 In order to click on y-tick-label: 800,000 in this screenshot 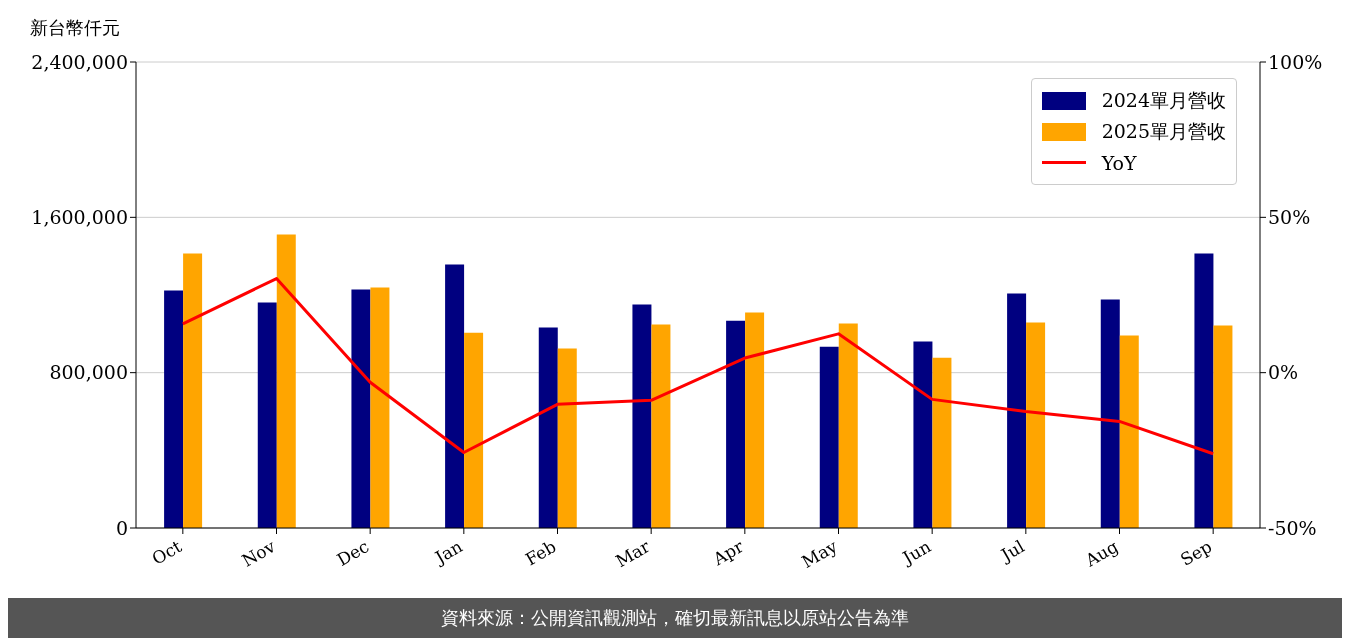, I will do `click(88, 372)`.